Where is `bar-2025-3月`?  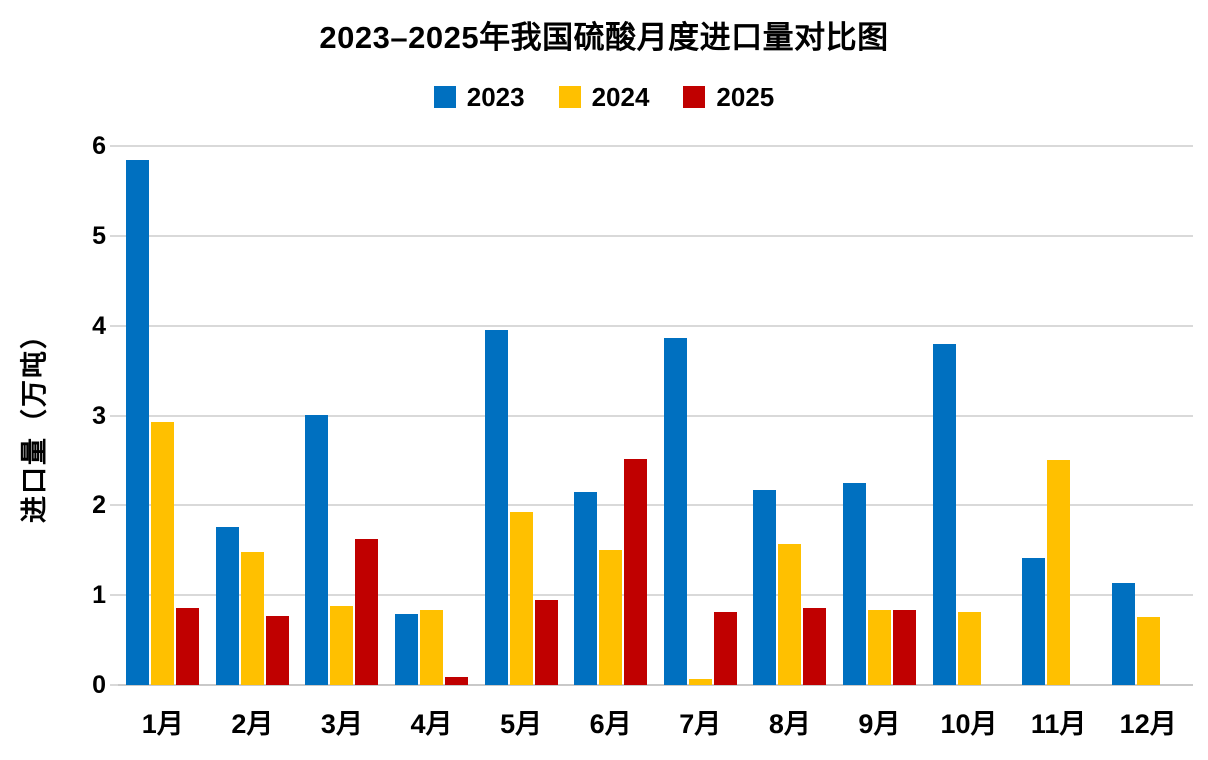 bar-2025-3月 is located at coordinates (367, 612).